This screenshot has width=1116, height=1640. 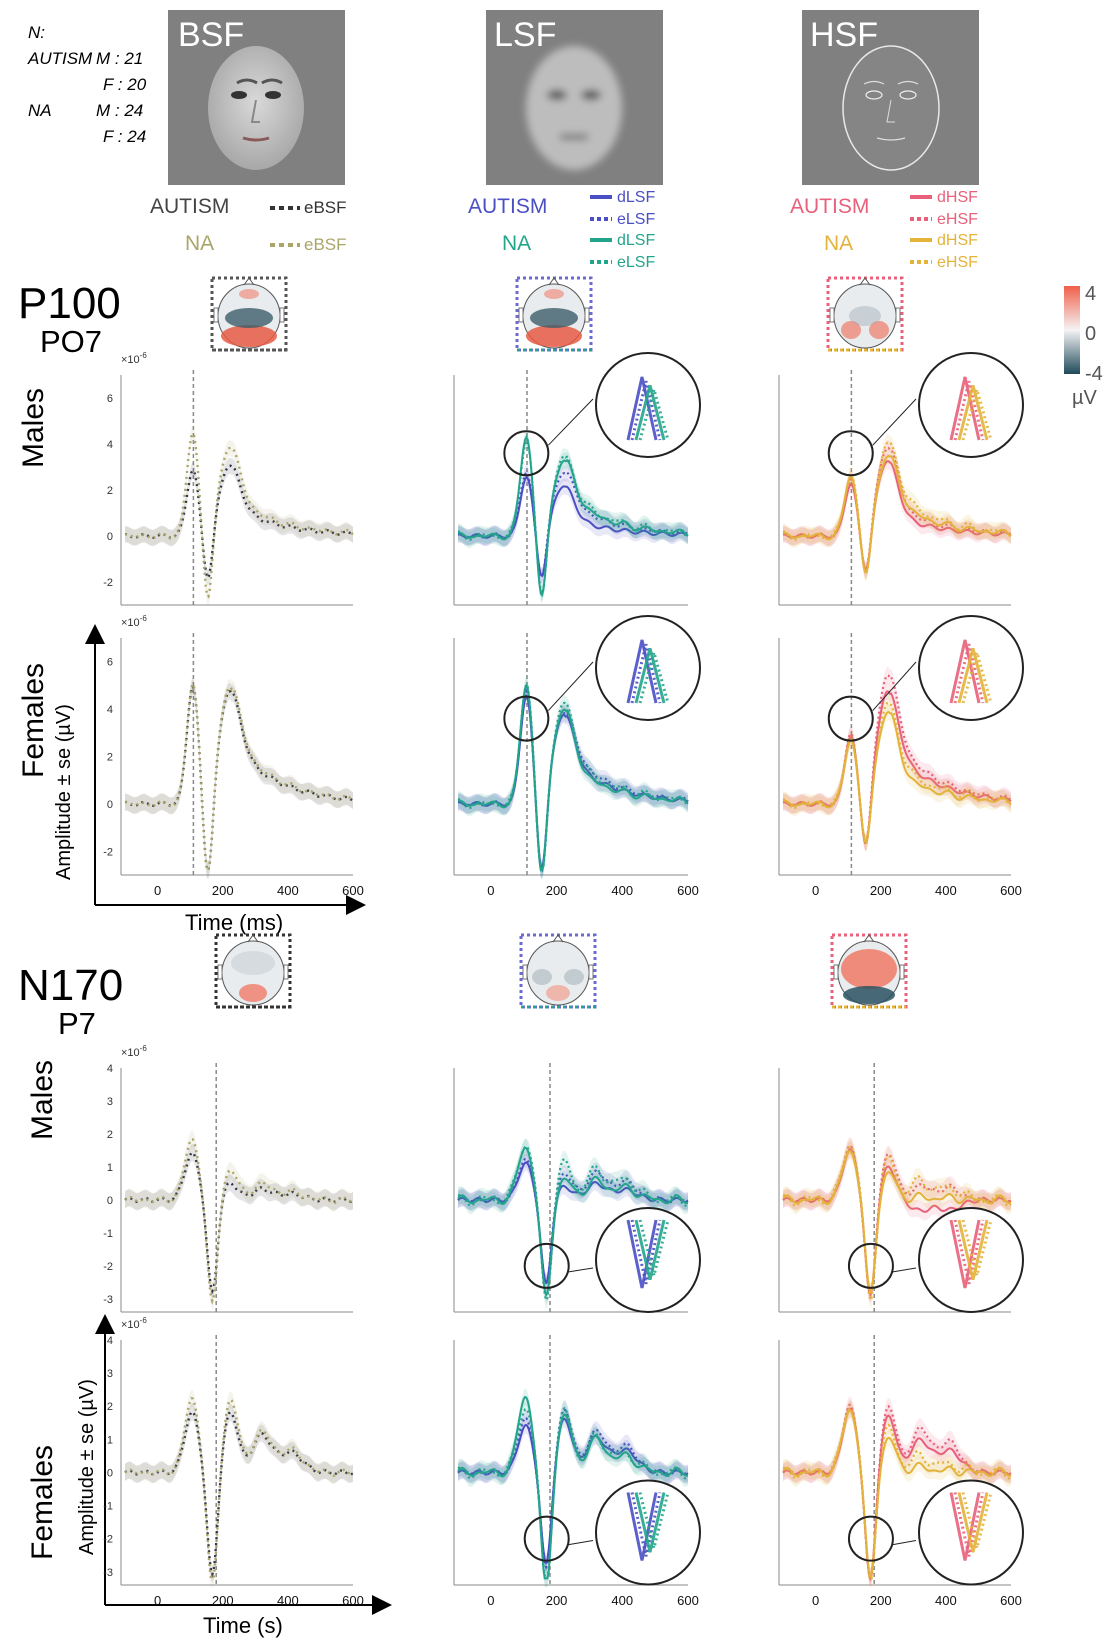 I want to click on n-sex-1: F : 20, so click(x=125, y=84).